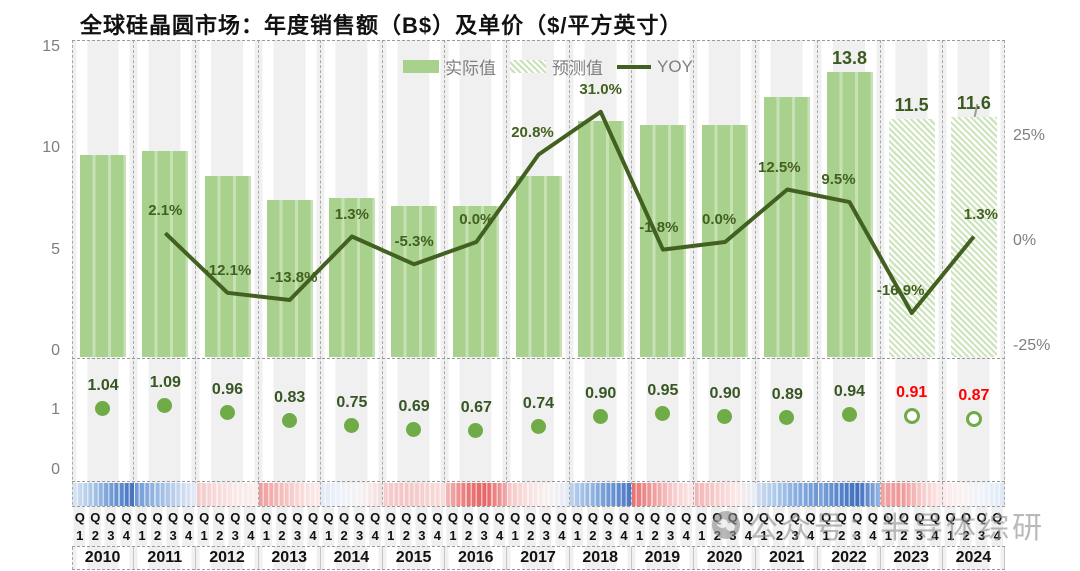  What do you see at coordinates (476, 219) in the screenshot?
I see `yoy-label-2016: 0.0%` at bounding box center [476, 219].